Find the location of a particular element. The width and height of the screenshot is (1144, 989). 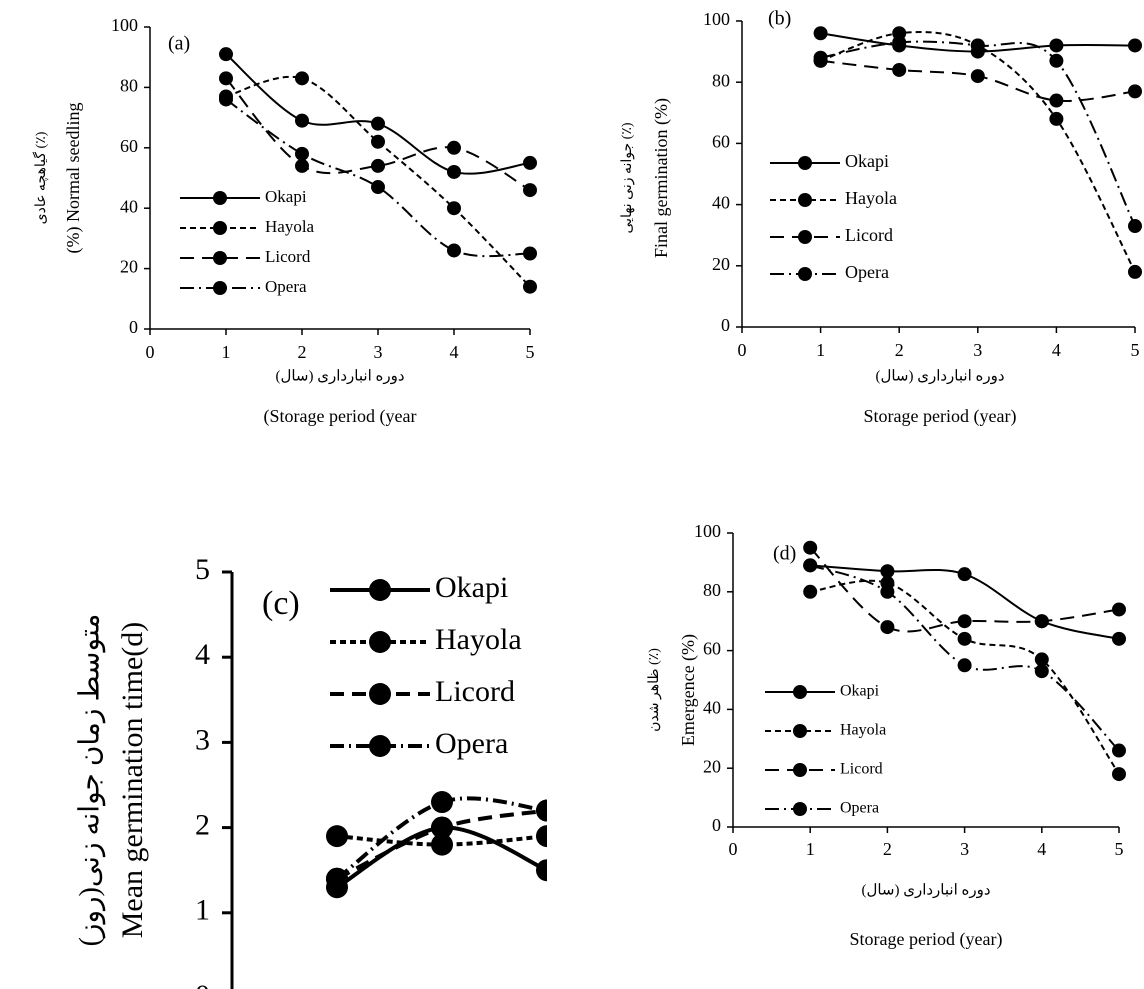

y-tick-label: 1 is located at coordinates (202, 910).